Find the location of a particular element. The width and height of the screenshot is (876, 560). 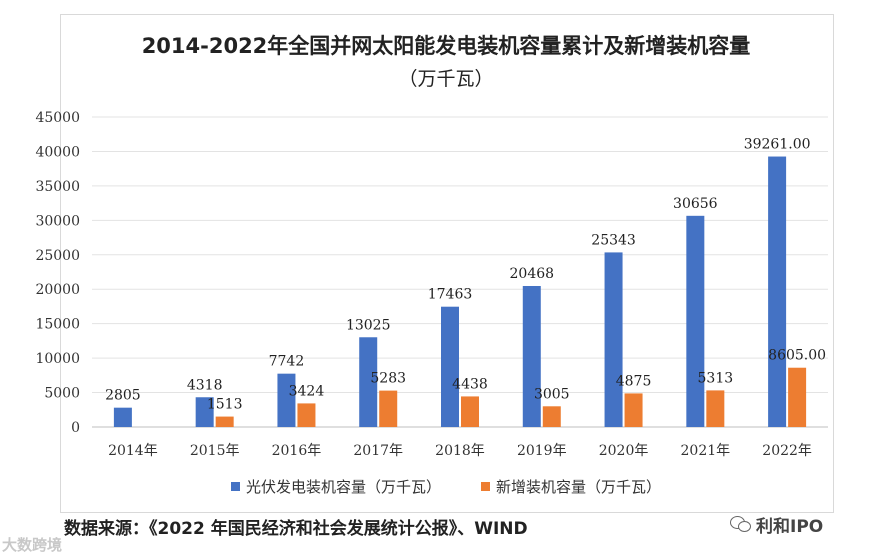

x-tick-label: 2021年 is located at coordinates (706, 451).